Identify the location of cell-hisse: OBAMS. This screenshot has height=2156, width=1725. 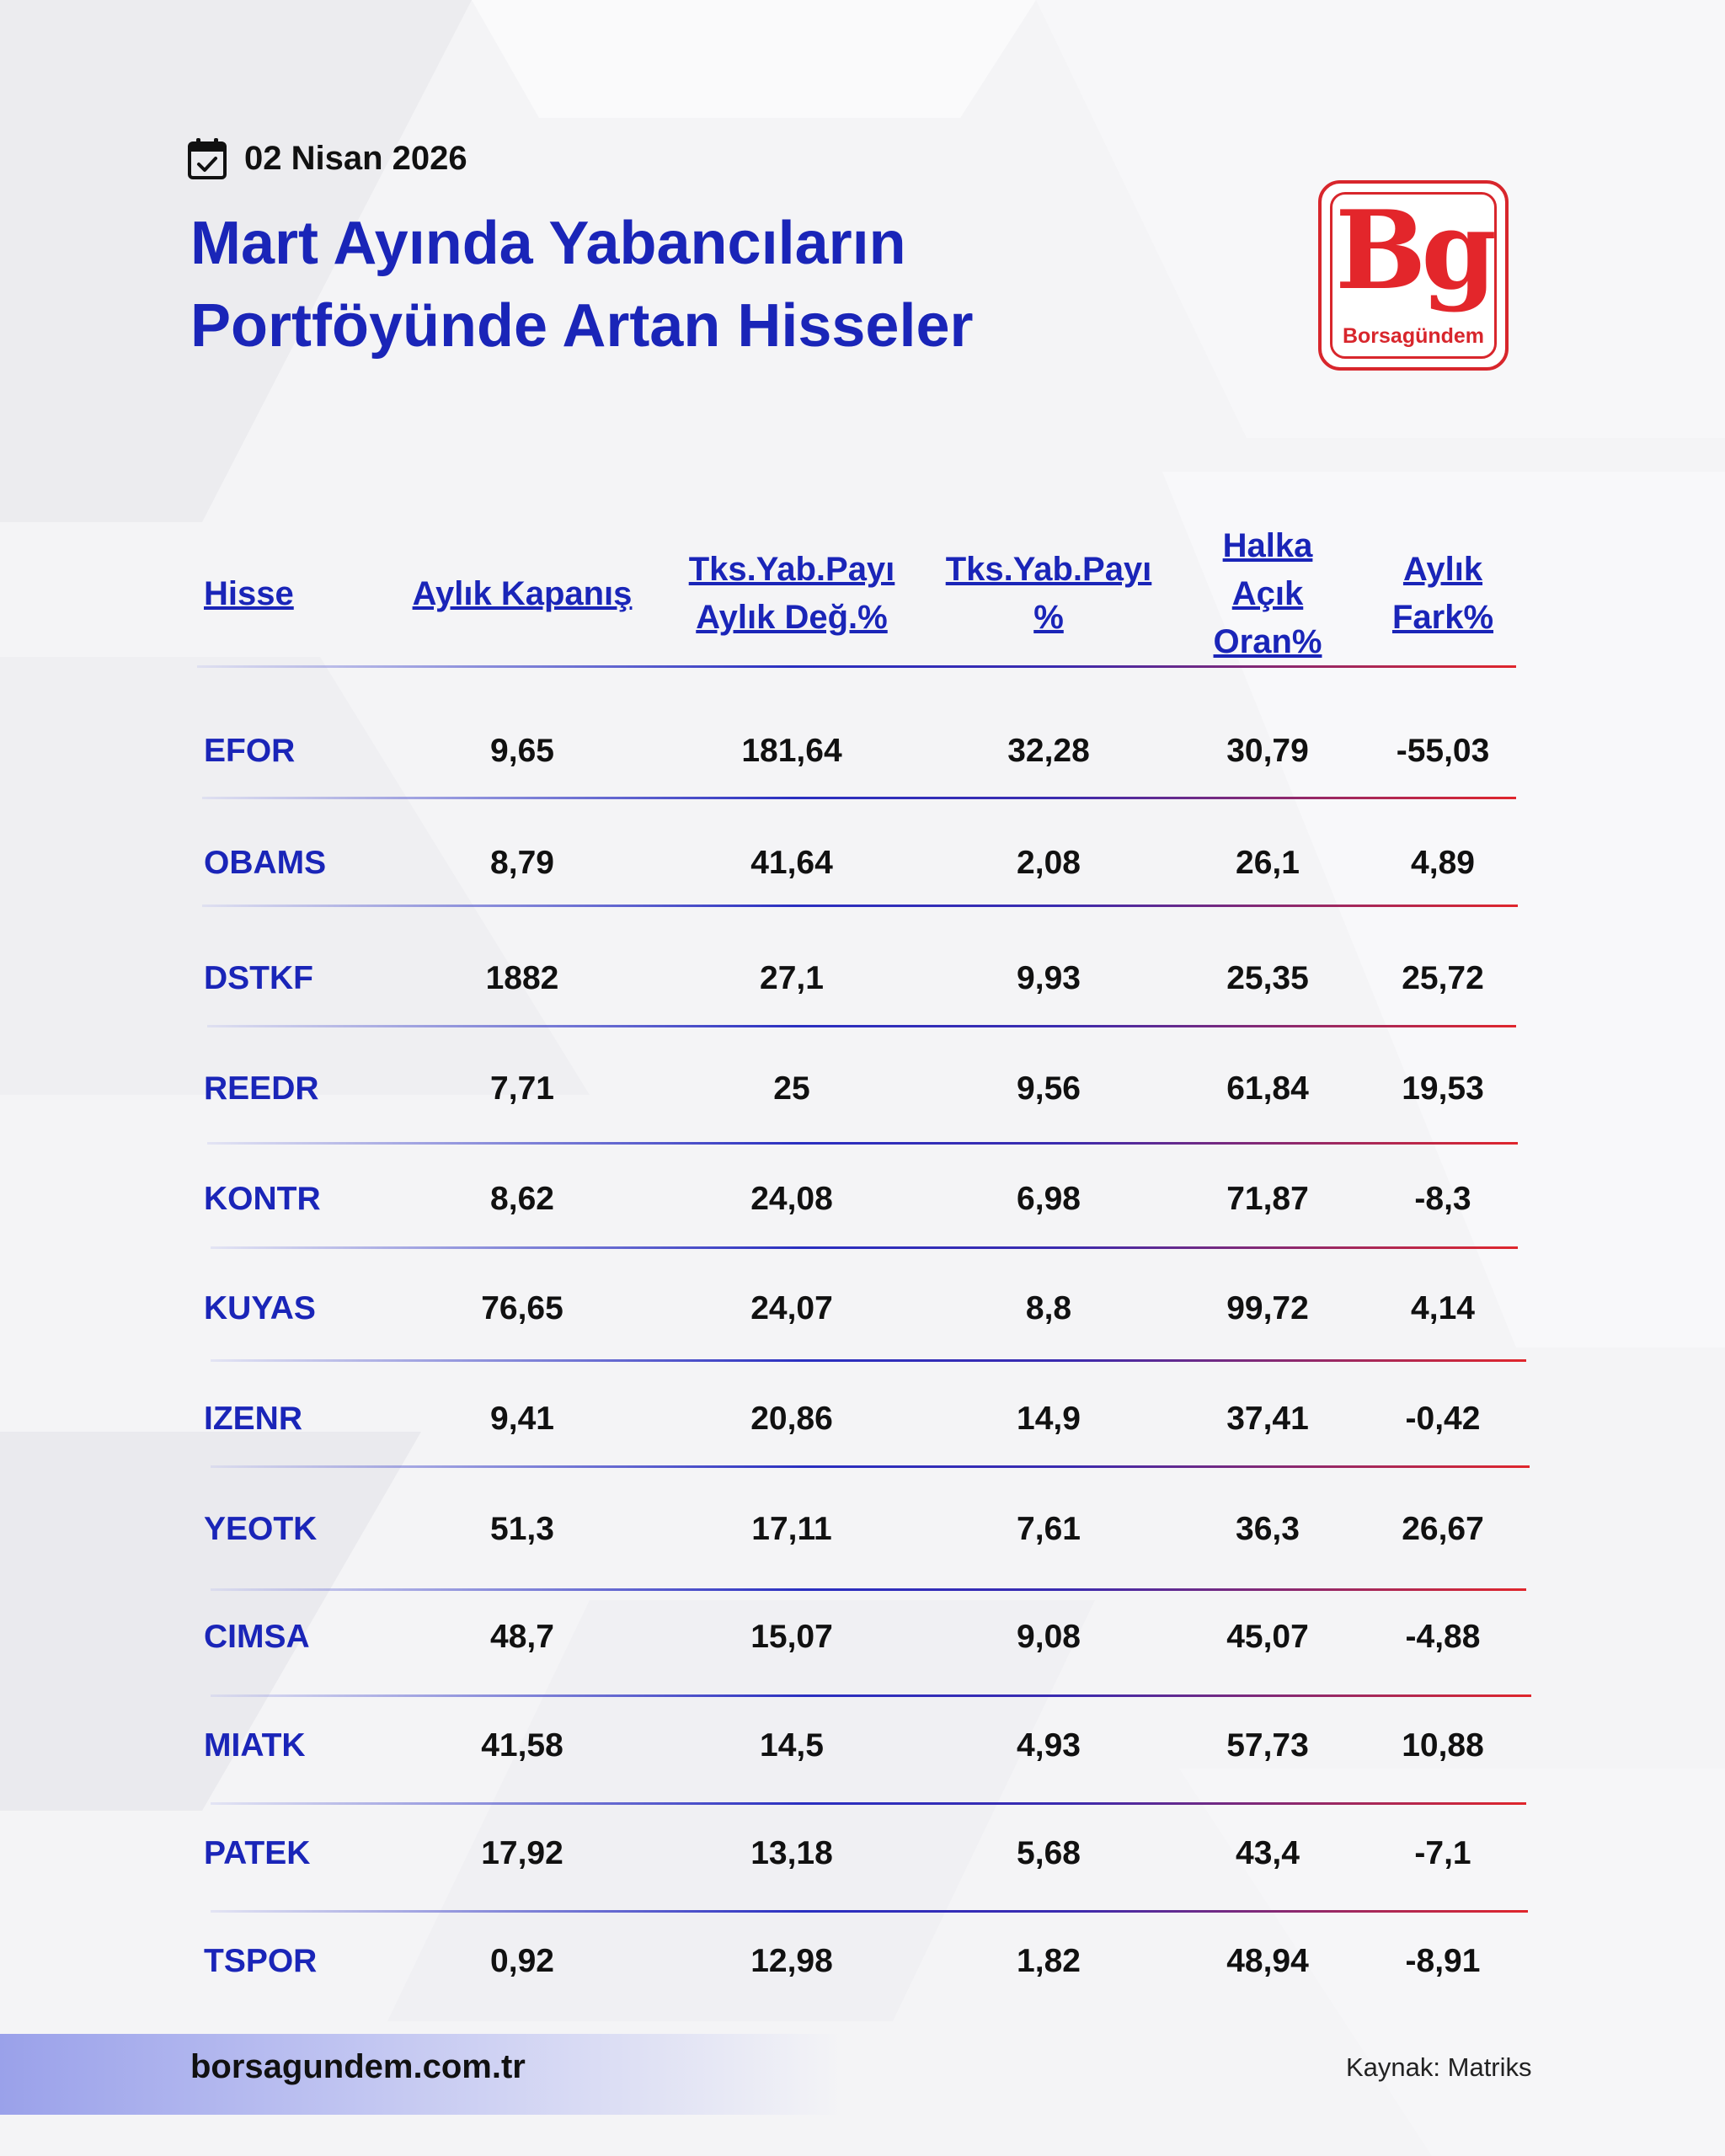
(265, 863).